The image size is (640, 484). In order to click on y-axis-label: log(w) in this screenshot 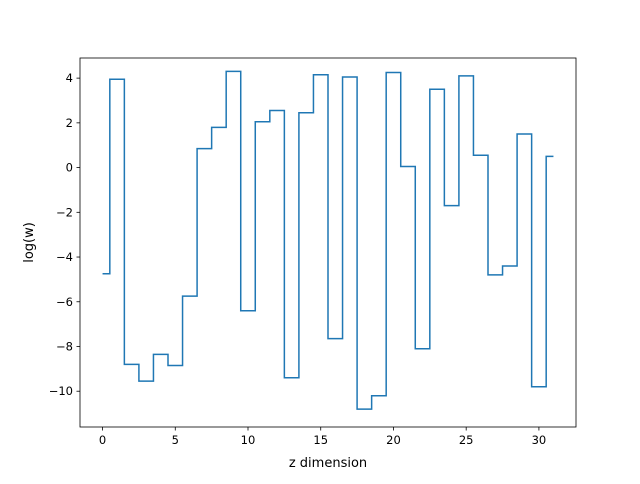, I will do `click(29, 242)`.